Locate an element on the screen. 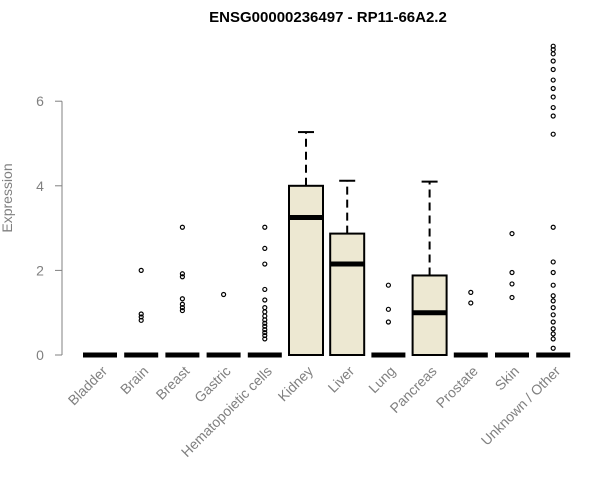 Image resolution: width=600 pixels, height=500 pixels. x-tick-label: Breast is located at coordinates (173, 383).